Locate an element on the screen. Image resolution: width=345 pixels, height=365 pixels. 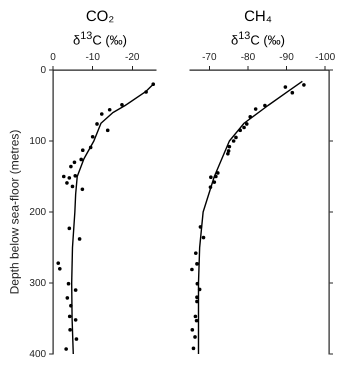
y-tick-label: 100 is located at coordinates (38, 141).